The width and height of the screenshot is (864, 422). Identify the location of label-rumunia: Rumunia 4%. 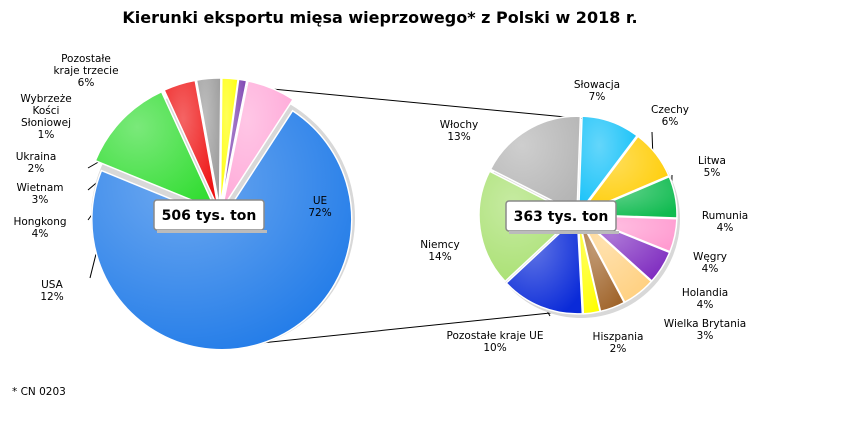
(725, 222).